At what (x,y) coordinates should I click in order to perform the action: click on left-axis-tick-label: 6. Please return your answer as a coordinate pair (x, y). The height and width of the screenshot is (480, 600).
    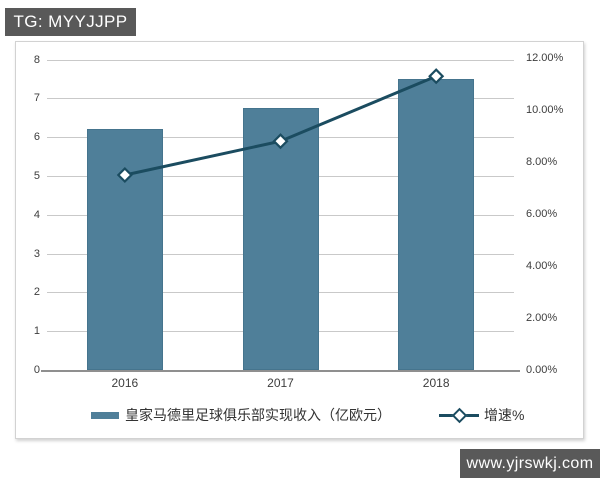
    Looking at the image, I should click on (36, 137).